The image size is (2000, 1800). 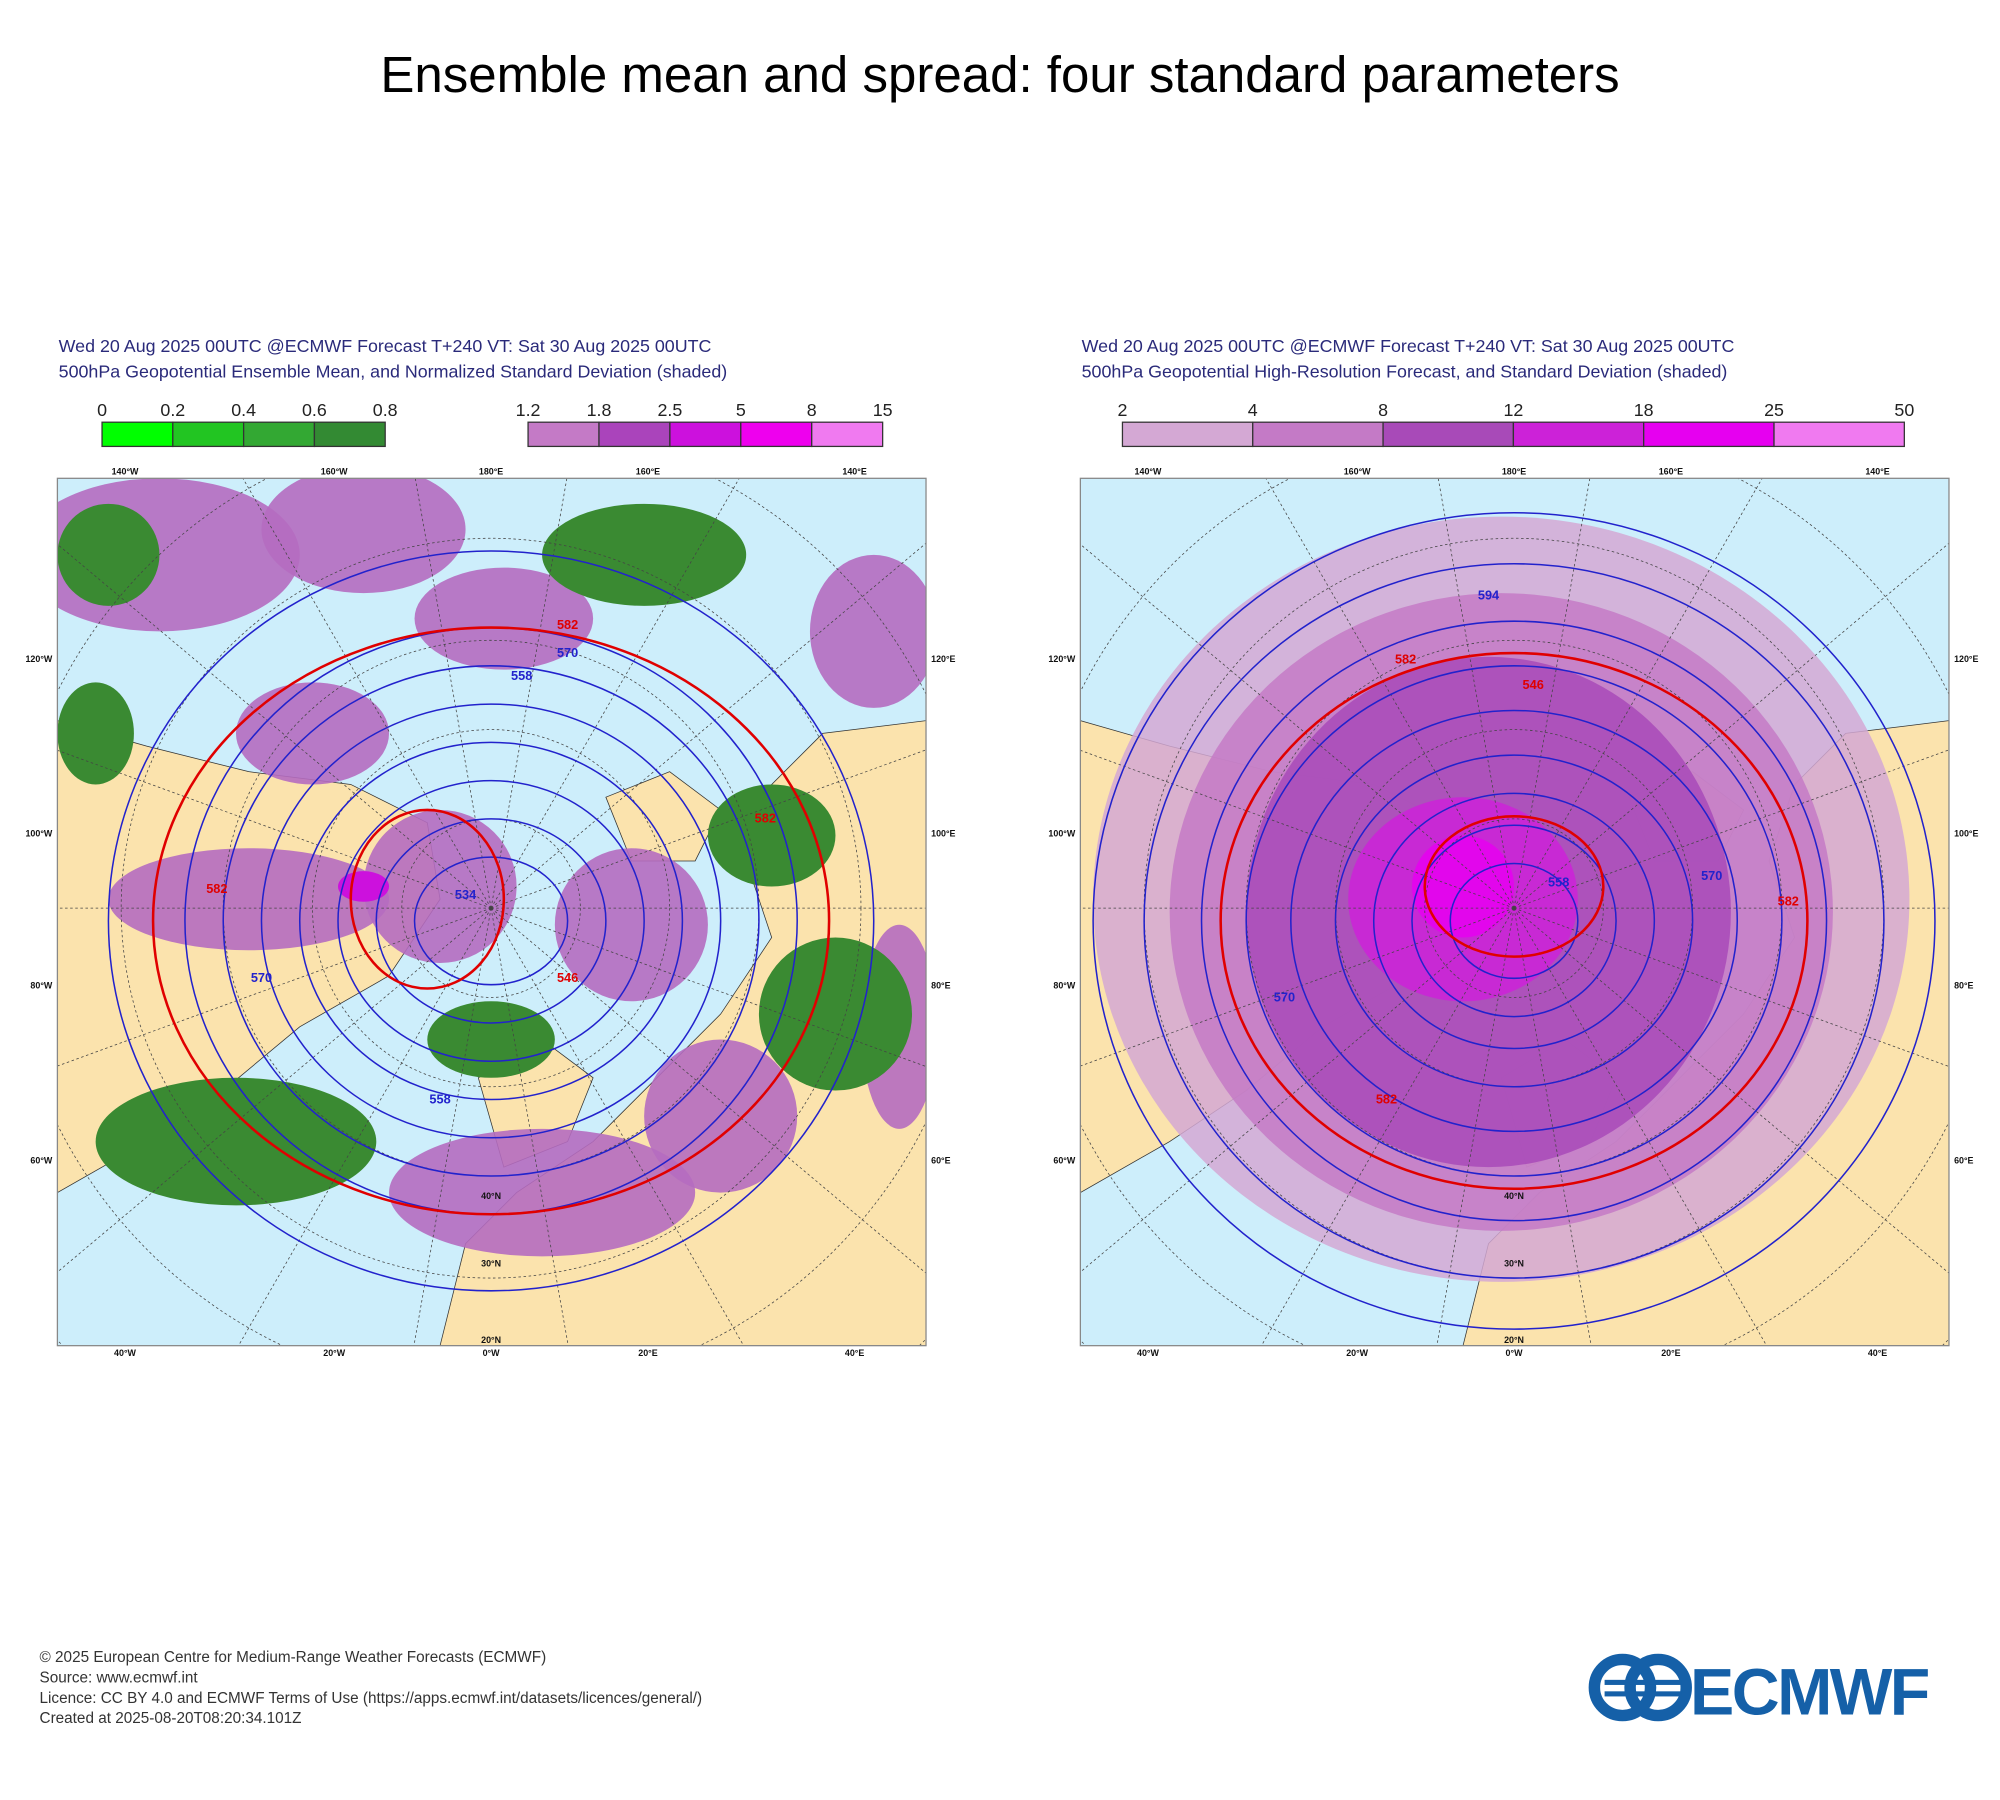 What do you see at coordinates (528, 410) in the screenshot?
I see `legend-label: 1.2` at bounding box center [528, 410].